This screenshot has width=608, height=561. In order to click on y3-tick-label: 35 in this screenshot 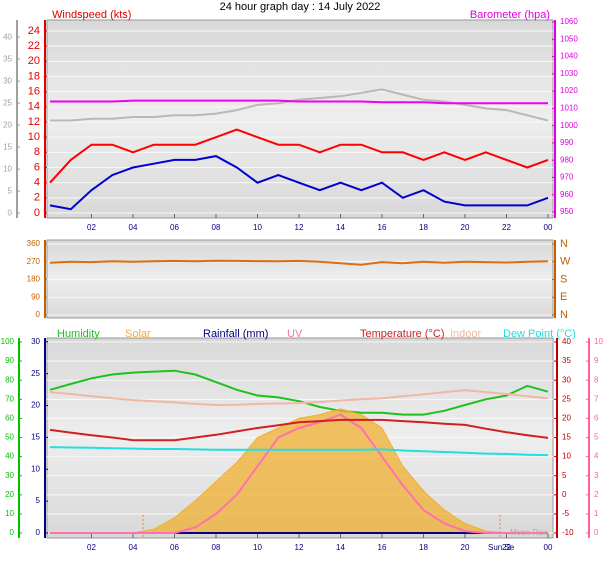, I will do `click(7, 58)`.